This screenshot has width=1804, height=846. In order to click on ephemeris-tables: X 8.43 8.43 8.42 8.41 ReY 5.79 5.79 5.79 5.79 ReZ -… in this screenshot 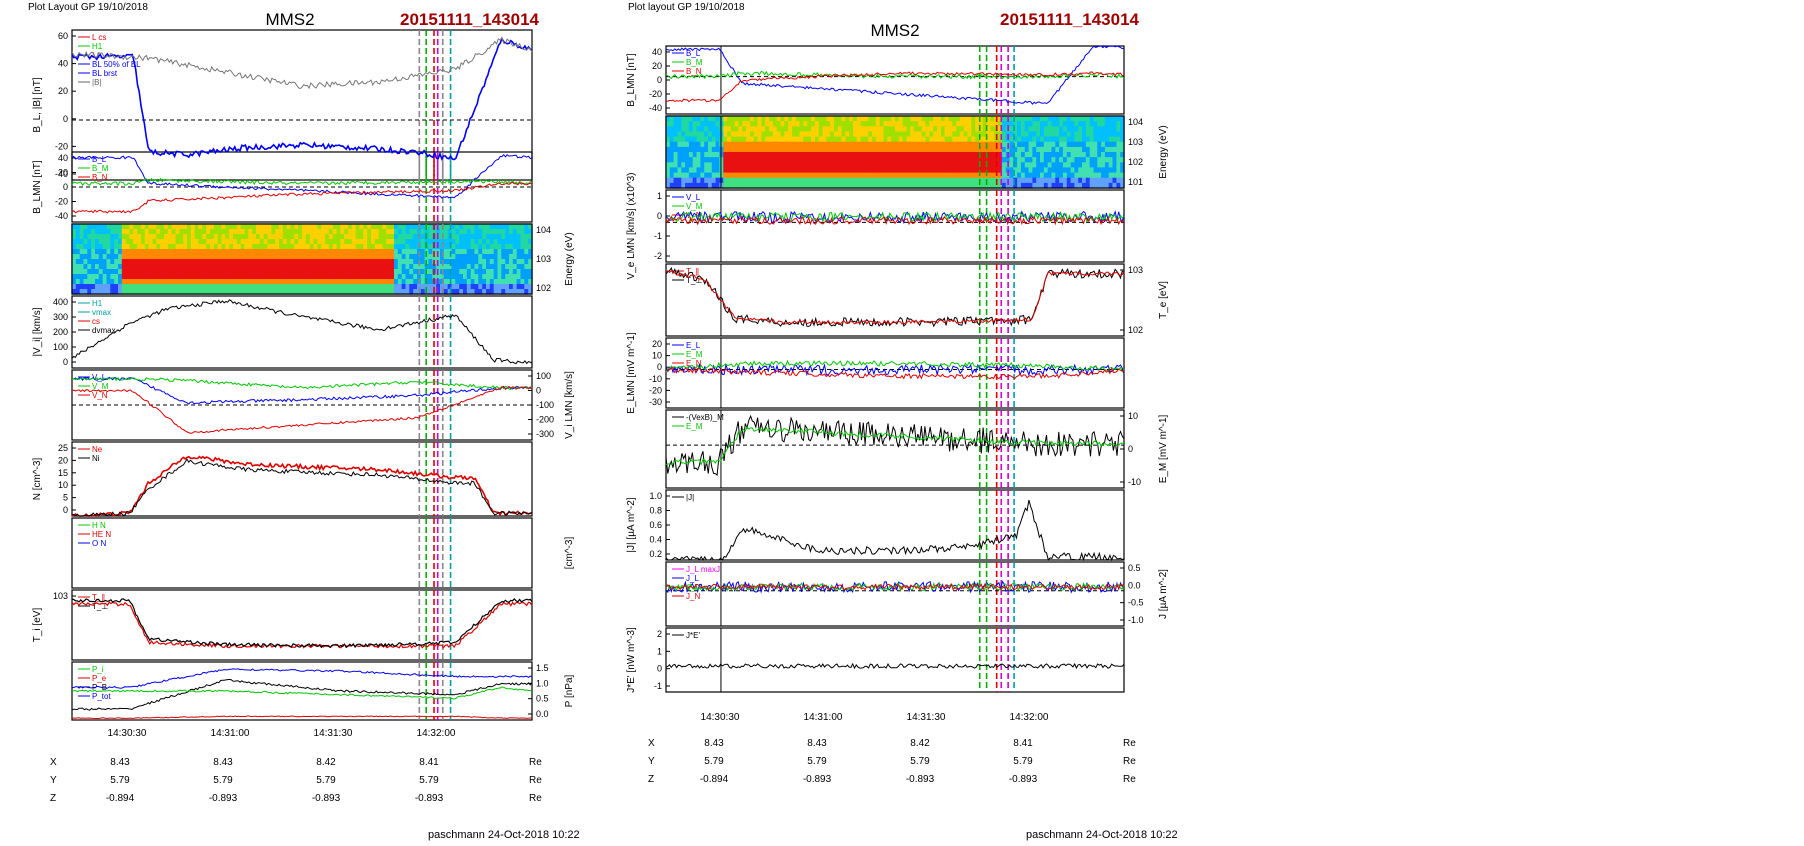, I will do `click(593, 771)`.